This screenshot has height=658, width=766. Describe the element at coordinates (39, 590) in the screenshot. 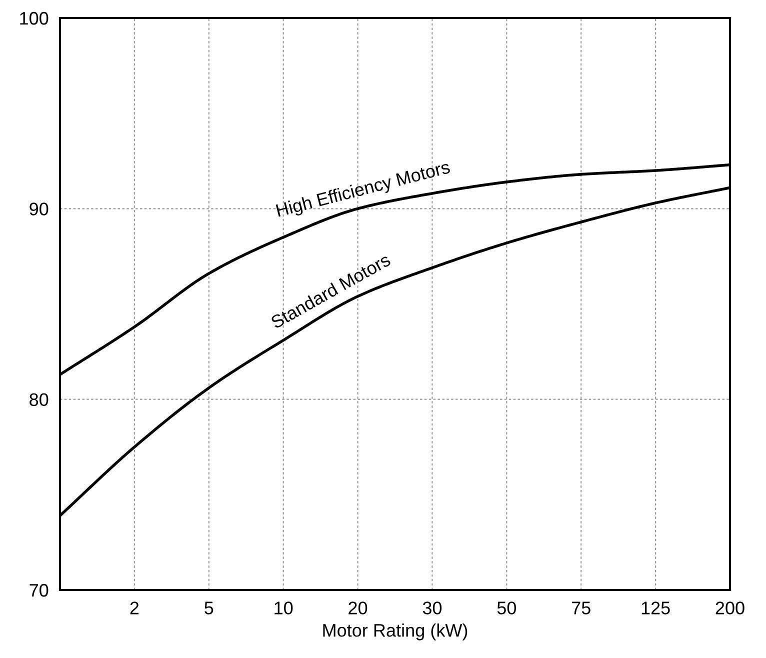

I see `y-tick-label: 70` at that location.